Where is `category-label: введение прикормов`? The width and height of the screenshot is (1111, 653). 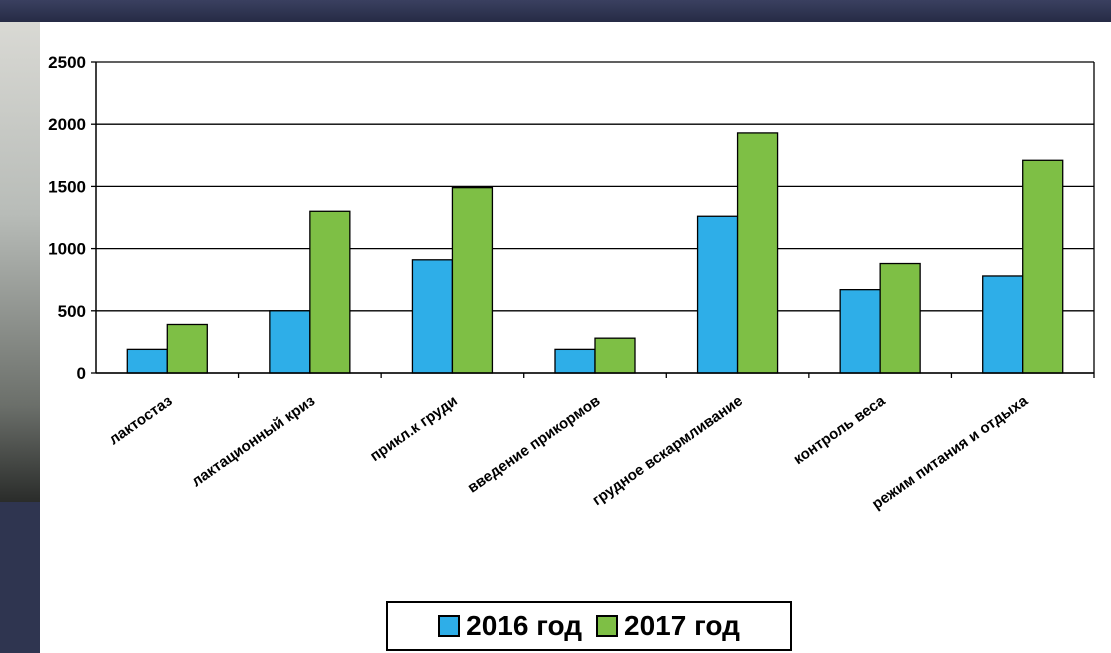 category-label: введение прикормов is located at coordinates (534, 444).